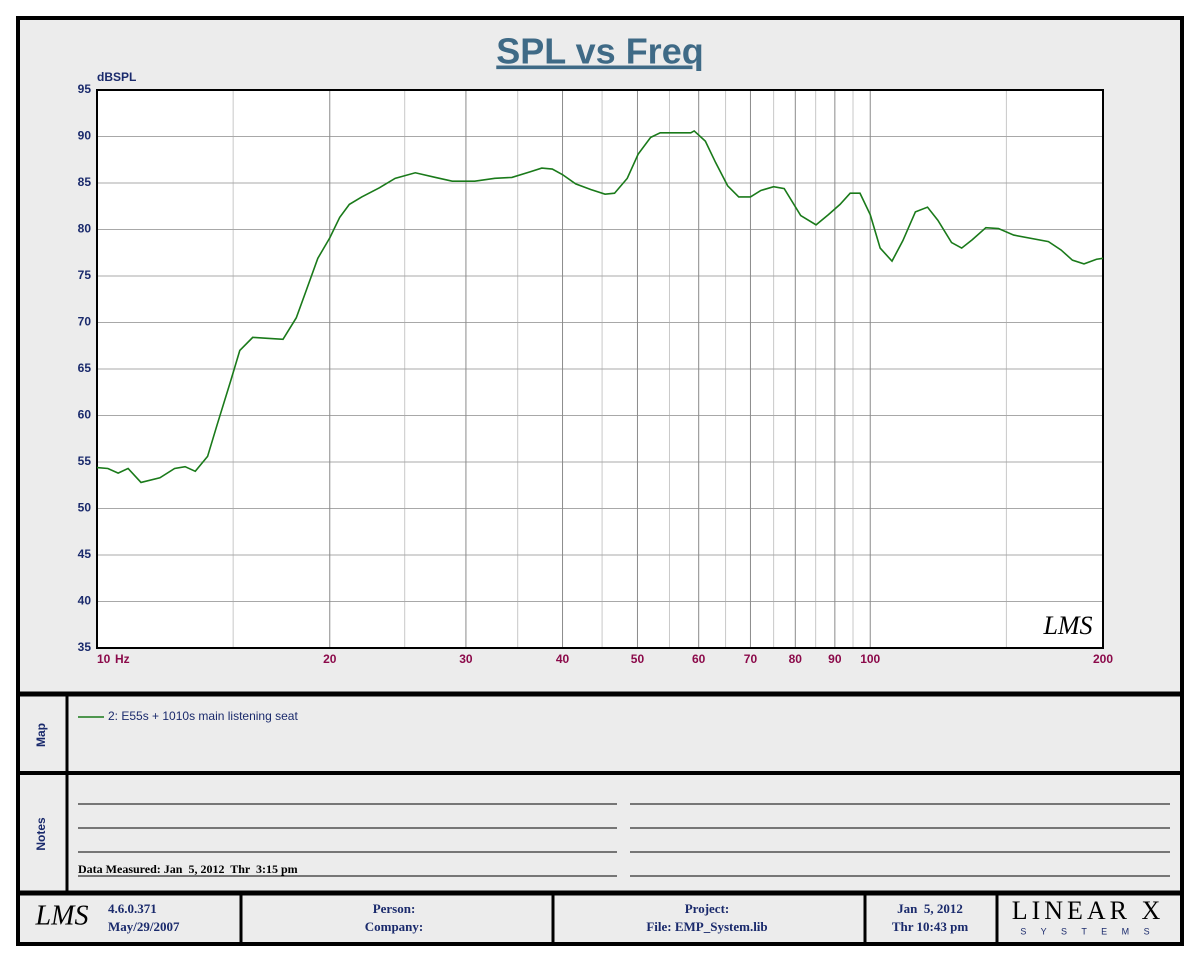 This screenshot has width=1200, height=960. What do you see at coordinates (41, 834) in the screenshot?
I see `notes-label: Notes` at bounding box center [41, 834].